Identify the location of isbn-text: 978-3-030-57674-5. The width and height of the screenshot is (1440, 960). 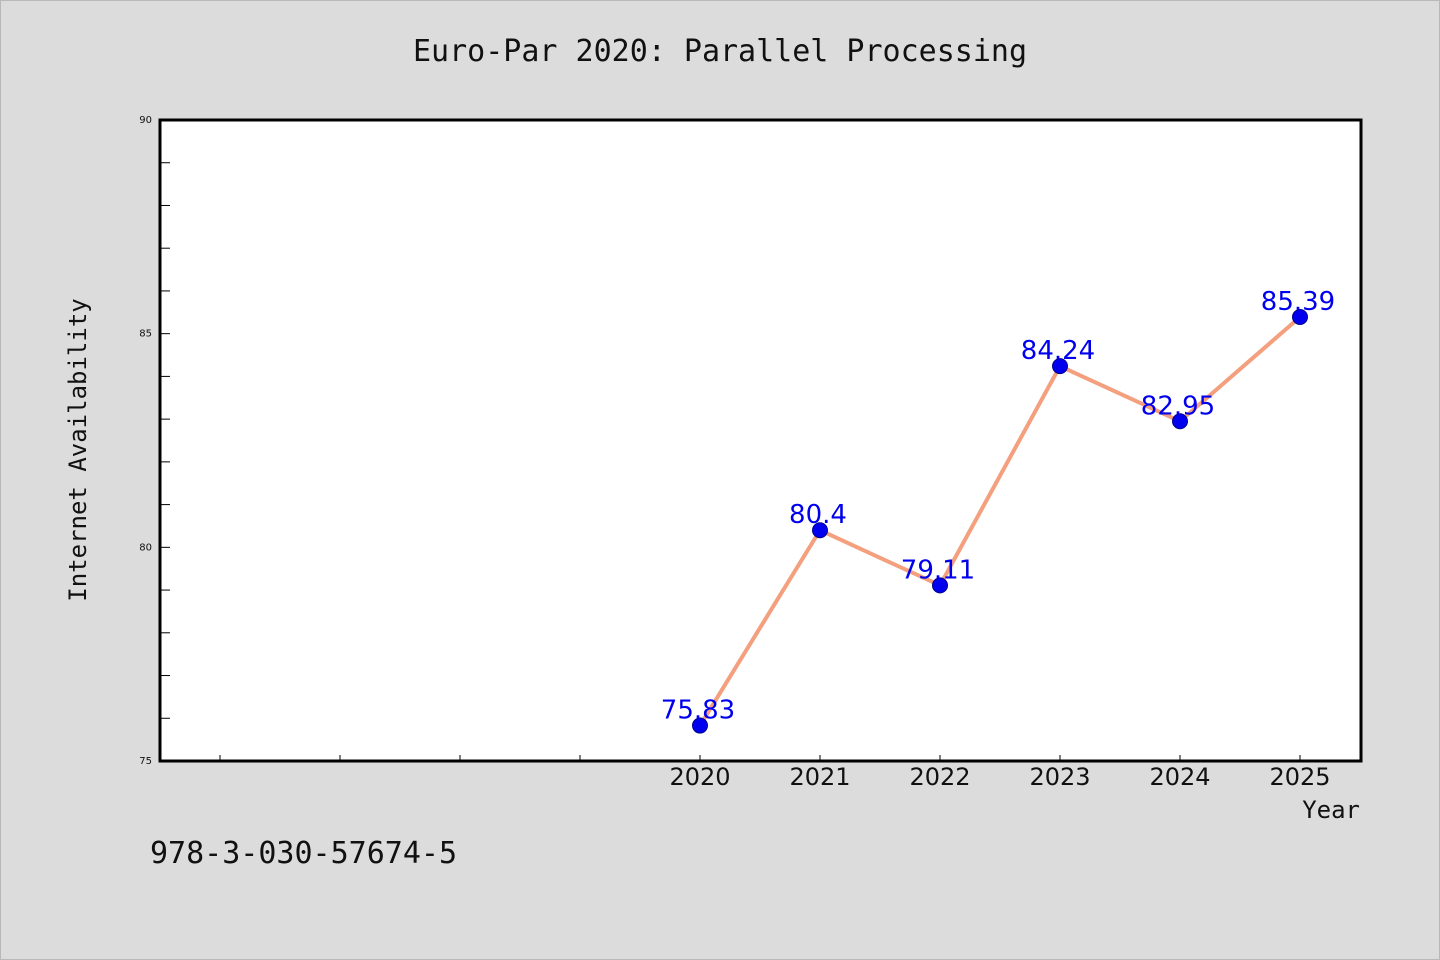
(304, 853).